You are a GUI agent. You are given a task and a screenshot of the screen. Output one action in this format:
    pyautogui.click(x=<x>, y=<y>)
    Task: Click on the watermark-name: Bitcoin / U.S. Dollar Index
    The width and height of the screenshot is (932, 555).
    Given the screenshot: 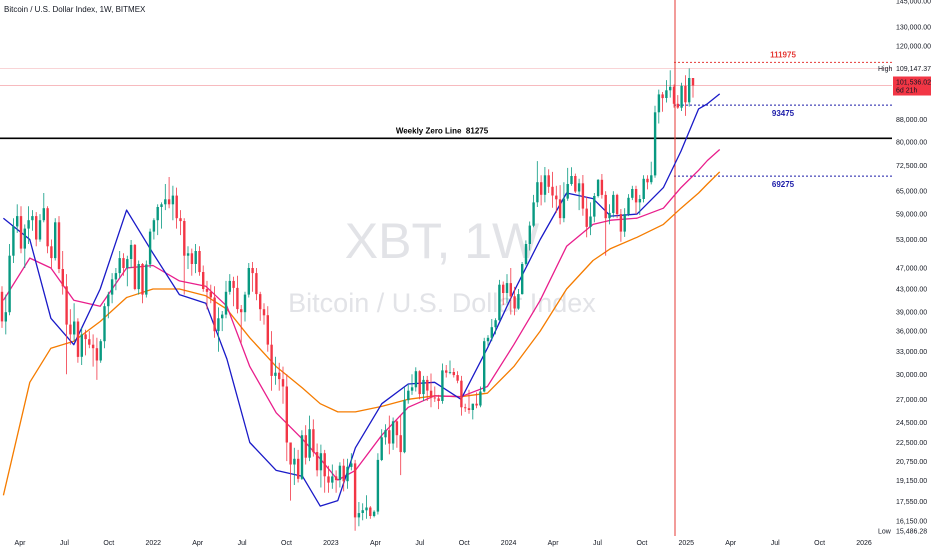 What is the action you would take?
    pyautogui.click(x=442, y=303)
    